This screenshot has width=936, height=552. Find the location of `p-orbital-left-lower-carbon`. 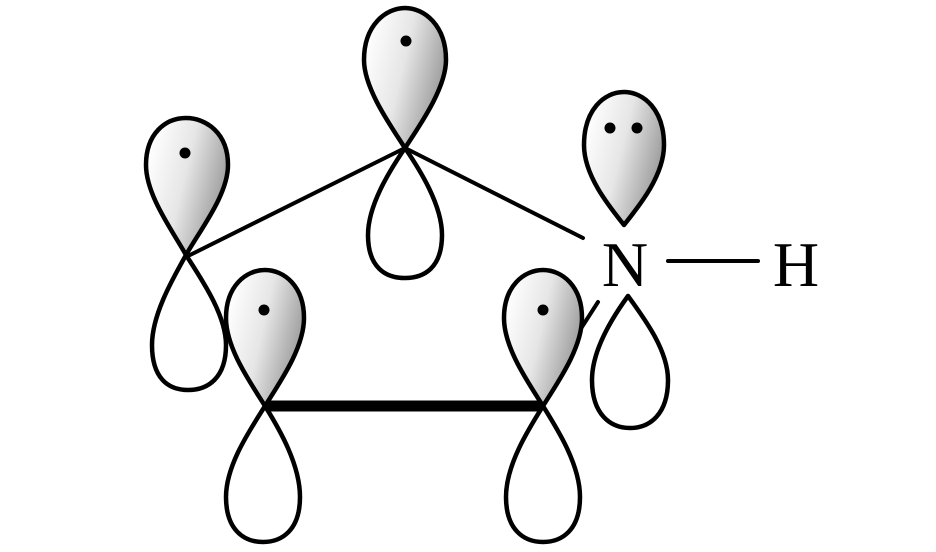

p-orbital-left-lower-carbon is located at coordinates (265, 406).